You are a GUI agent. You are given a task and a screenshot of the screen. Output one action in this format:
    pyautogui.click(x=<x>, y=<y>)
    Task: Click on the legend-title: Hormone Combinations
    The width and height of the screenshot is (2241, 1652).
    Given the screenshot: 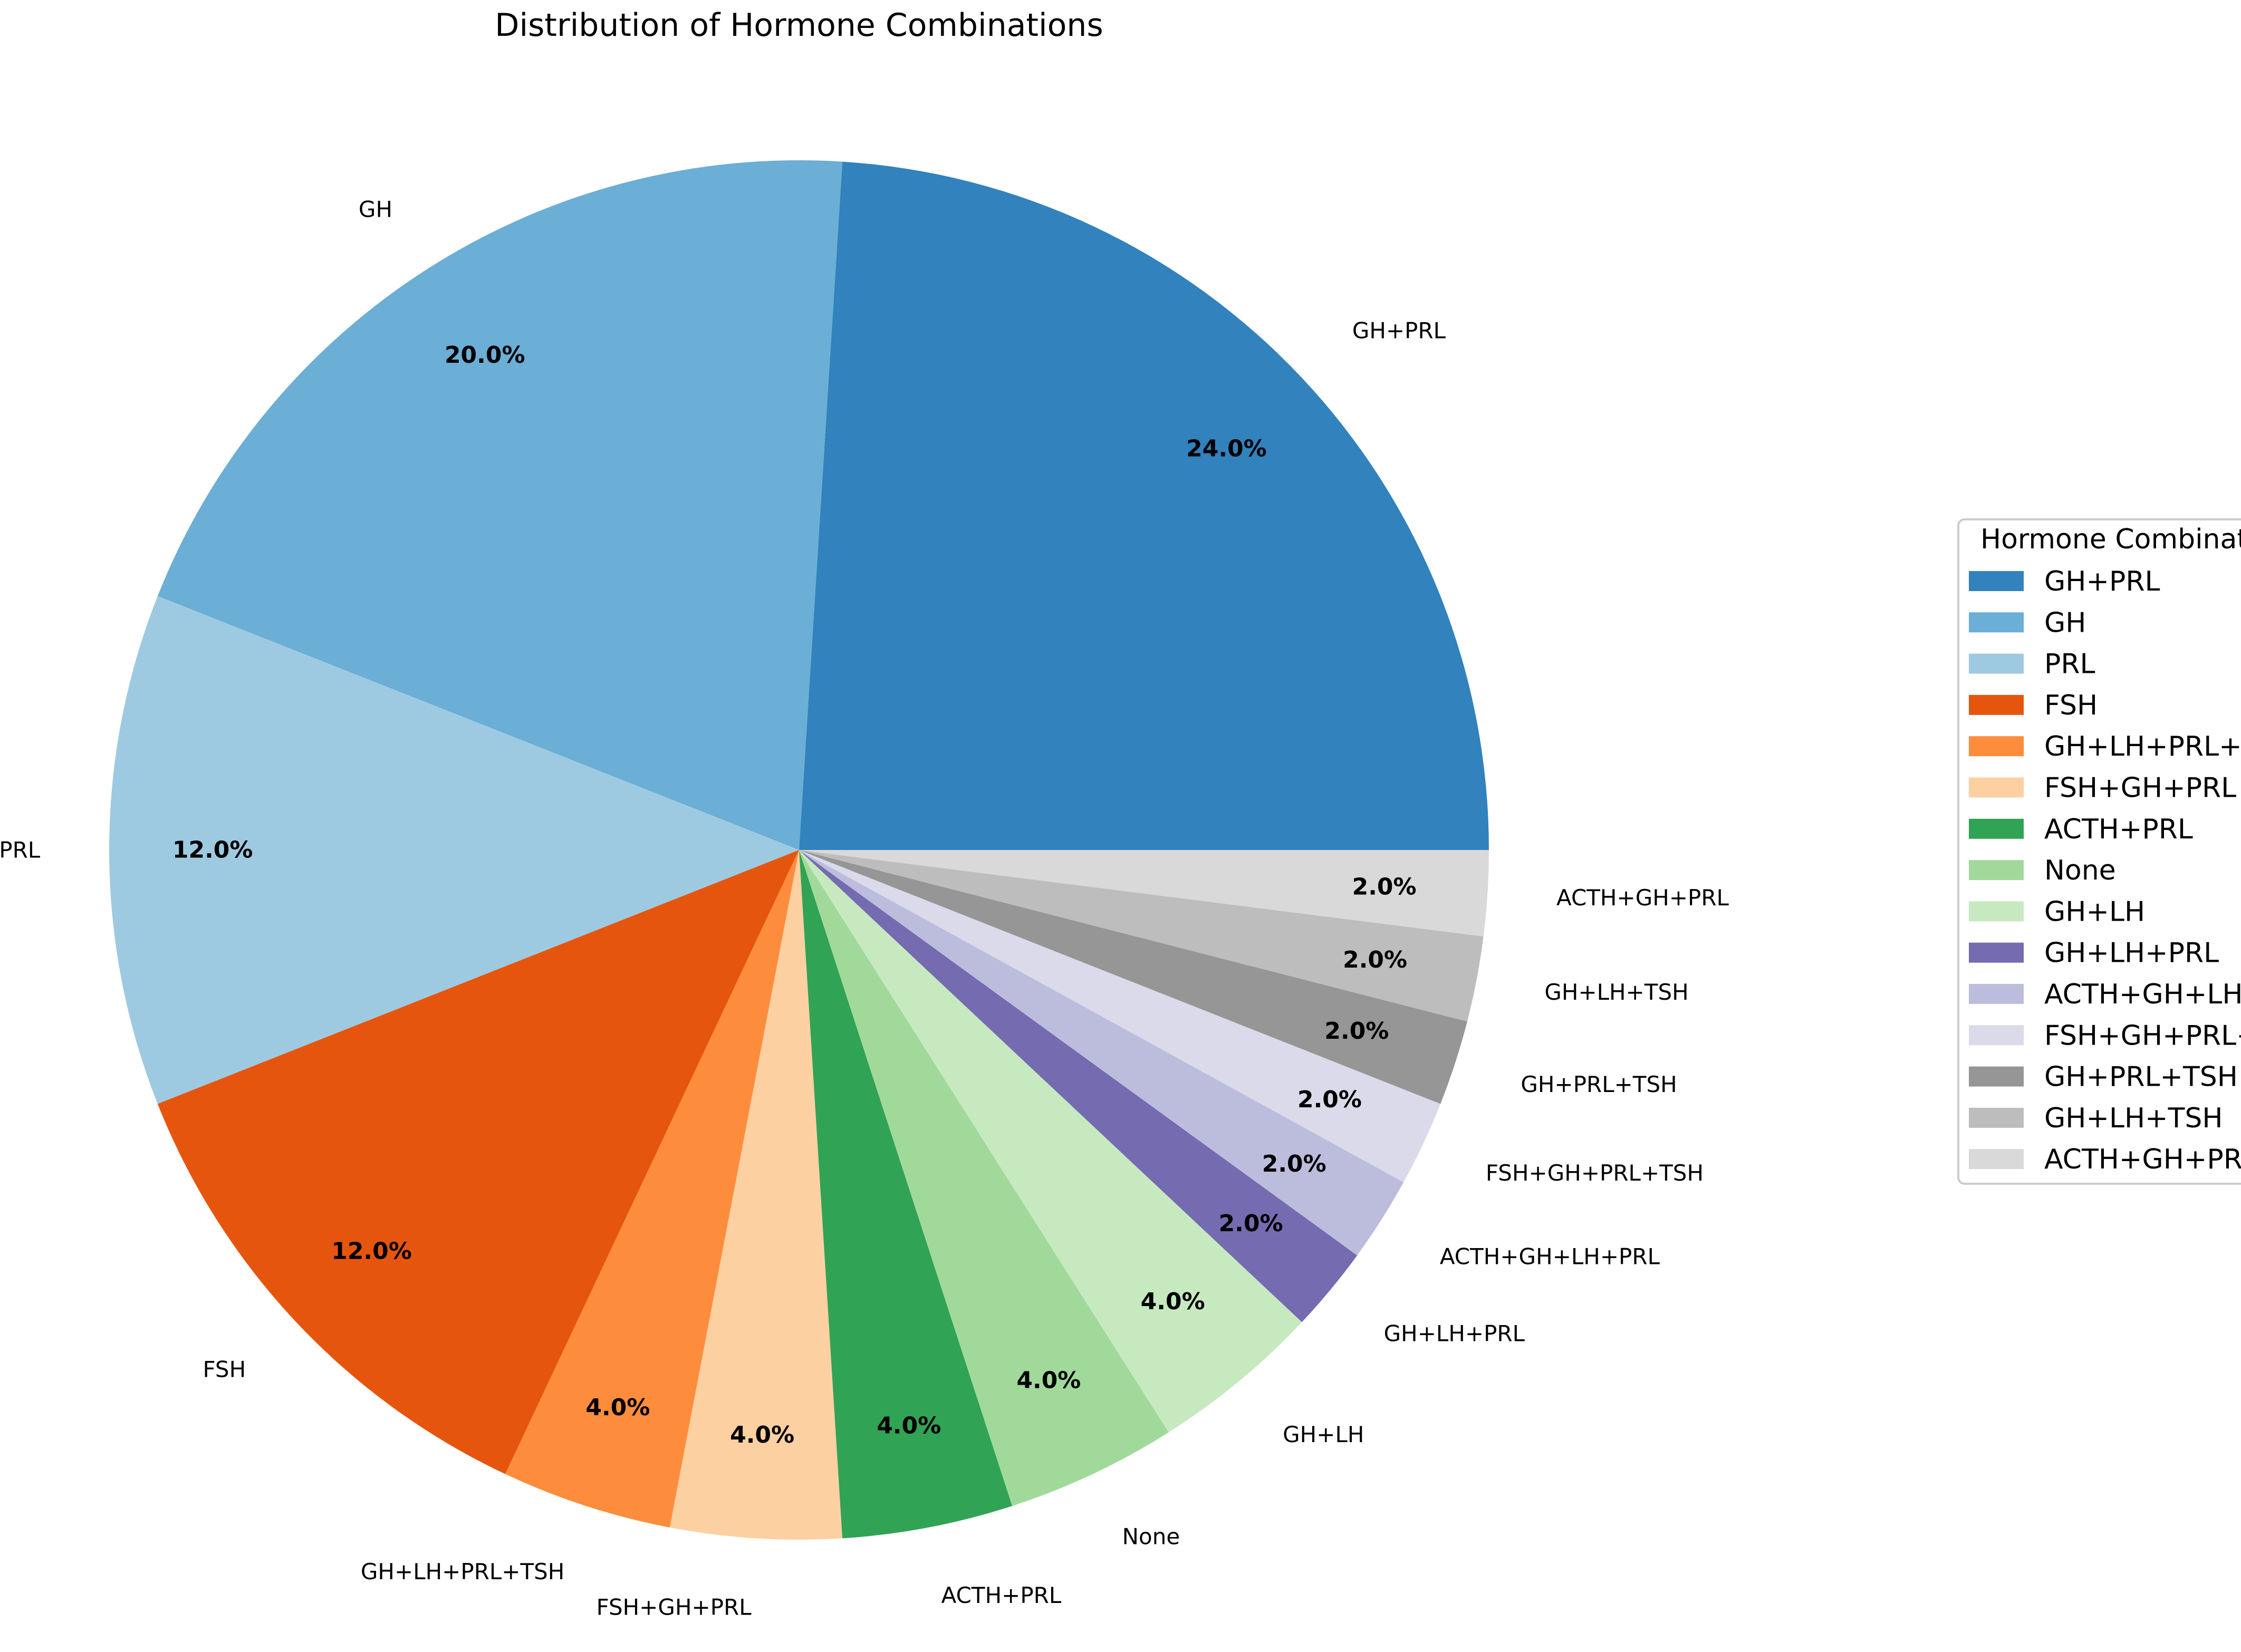 What is the action you would take?
    pyautogui.click(x=2110, y=539)
    